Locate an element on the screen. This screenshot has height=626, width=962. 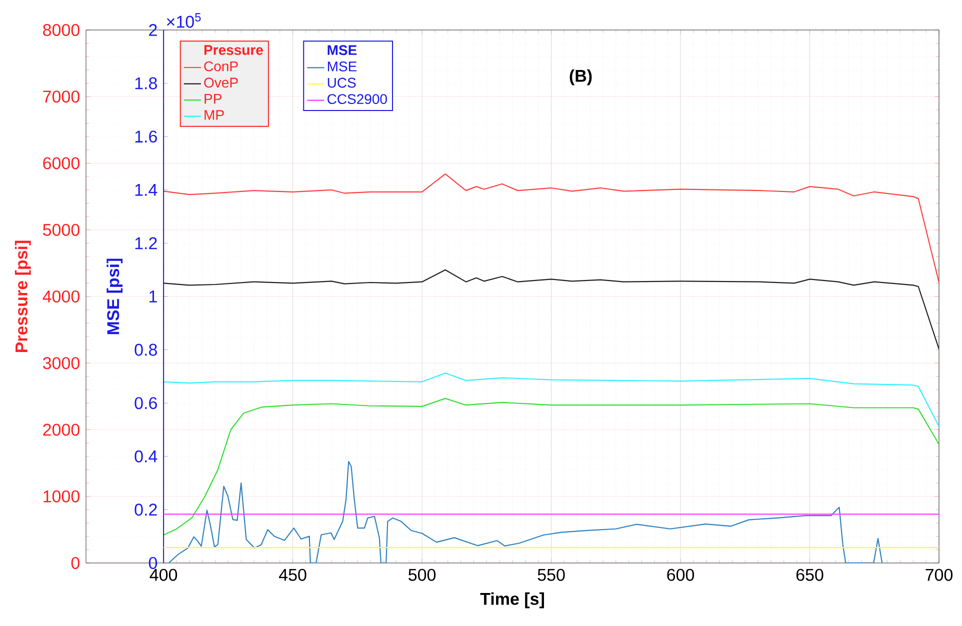
y2-tick-label: 1.2 is located at coordinates (146, 243).